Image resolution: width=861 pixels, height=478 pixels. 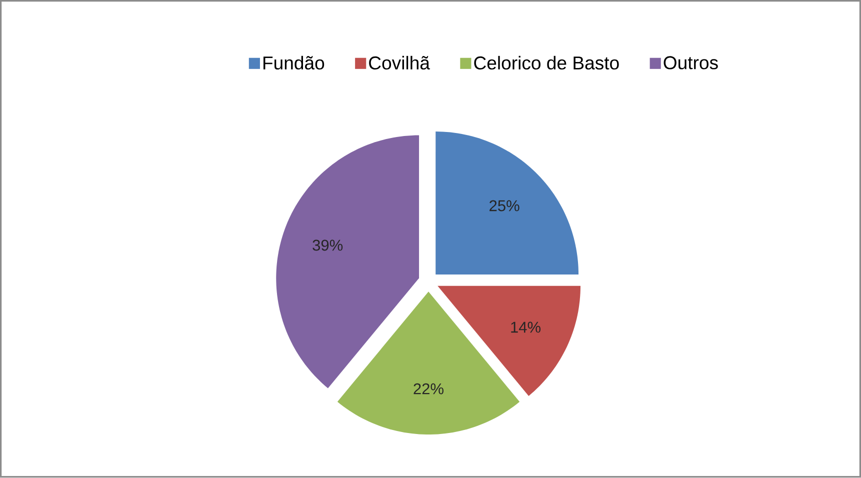 I want to click on data-label: 22%, so click(x=429, y=389).